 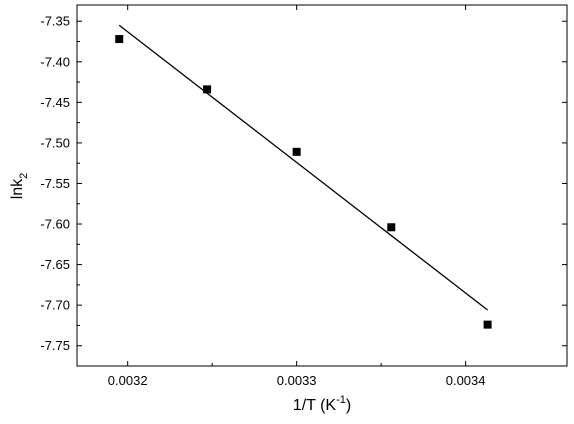 What do you see at coordinates (55, 61) in the screenshot?
I see `y-tick-label: -7.40` at bounding box center [55, 61].